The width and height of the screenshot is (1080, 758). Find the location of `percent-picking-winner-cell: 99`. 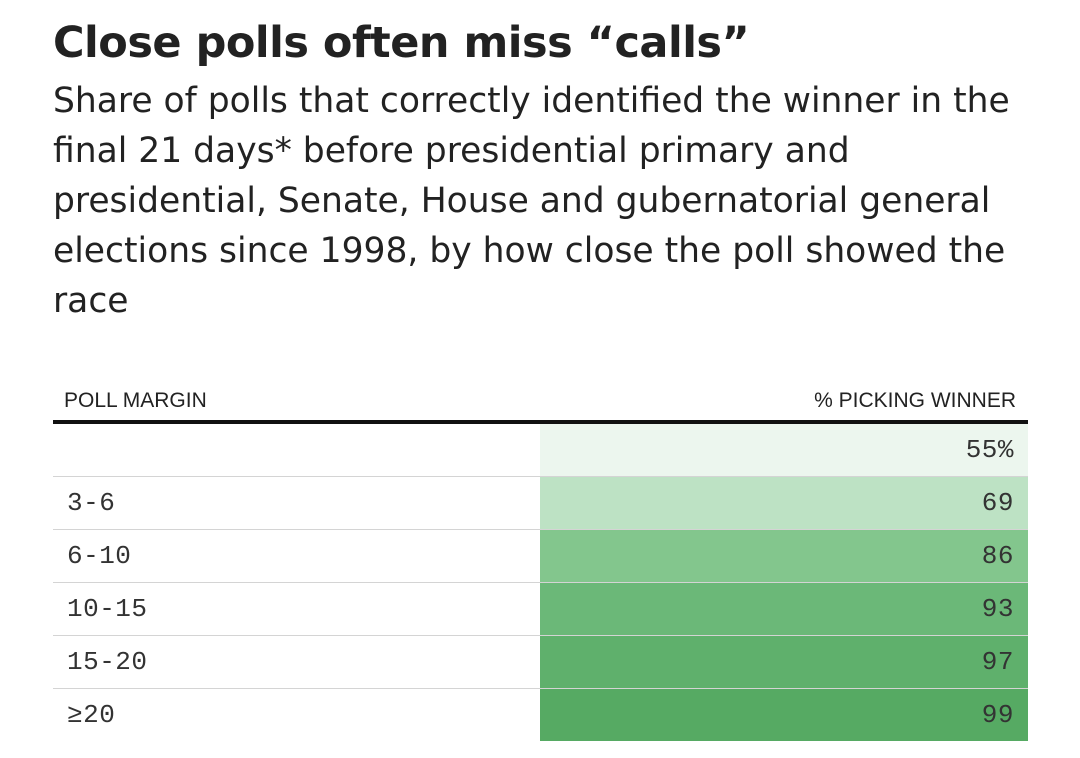

percent-picking-winner-cell: 99 is located at coordinates (784, 715).